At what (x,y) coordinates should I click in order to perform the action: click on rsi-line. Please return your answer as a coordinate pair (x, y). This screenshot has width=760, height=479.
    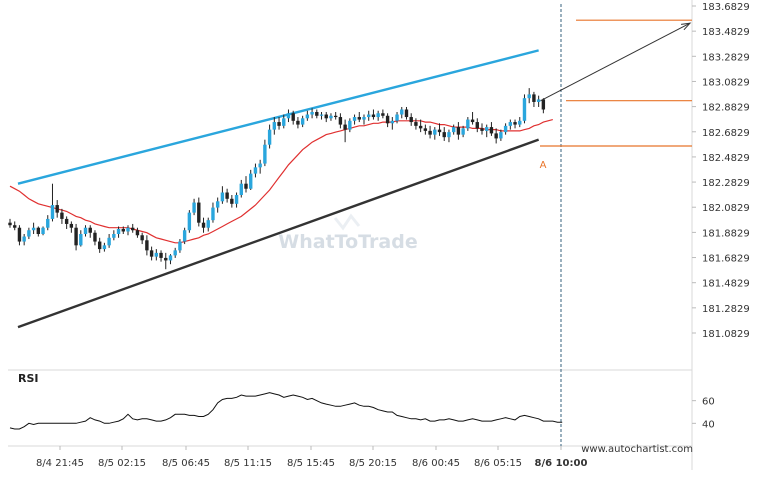
    Looking at the image, I should click on (286, 411).